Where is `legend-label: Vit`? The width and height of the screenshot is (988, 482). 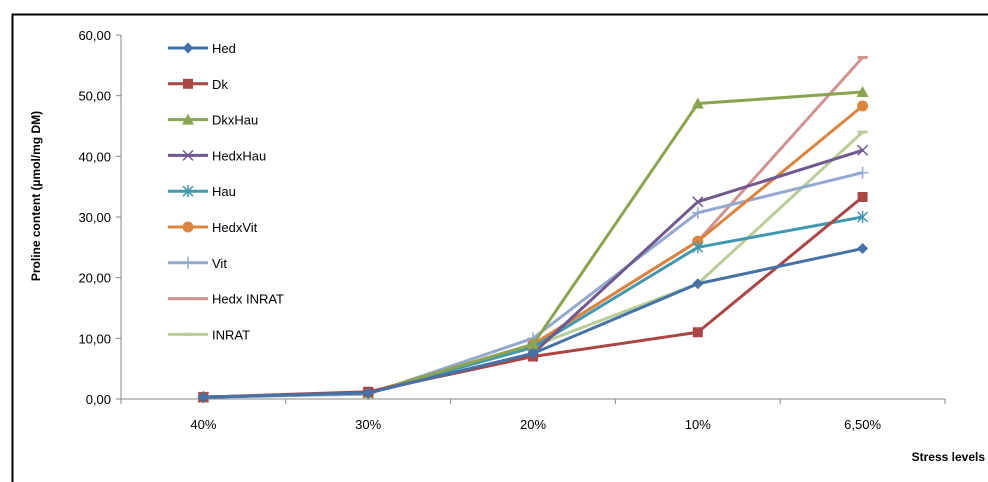 legend-label: Vit is located at coordinates (219, 263).